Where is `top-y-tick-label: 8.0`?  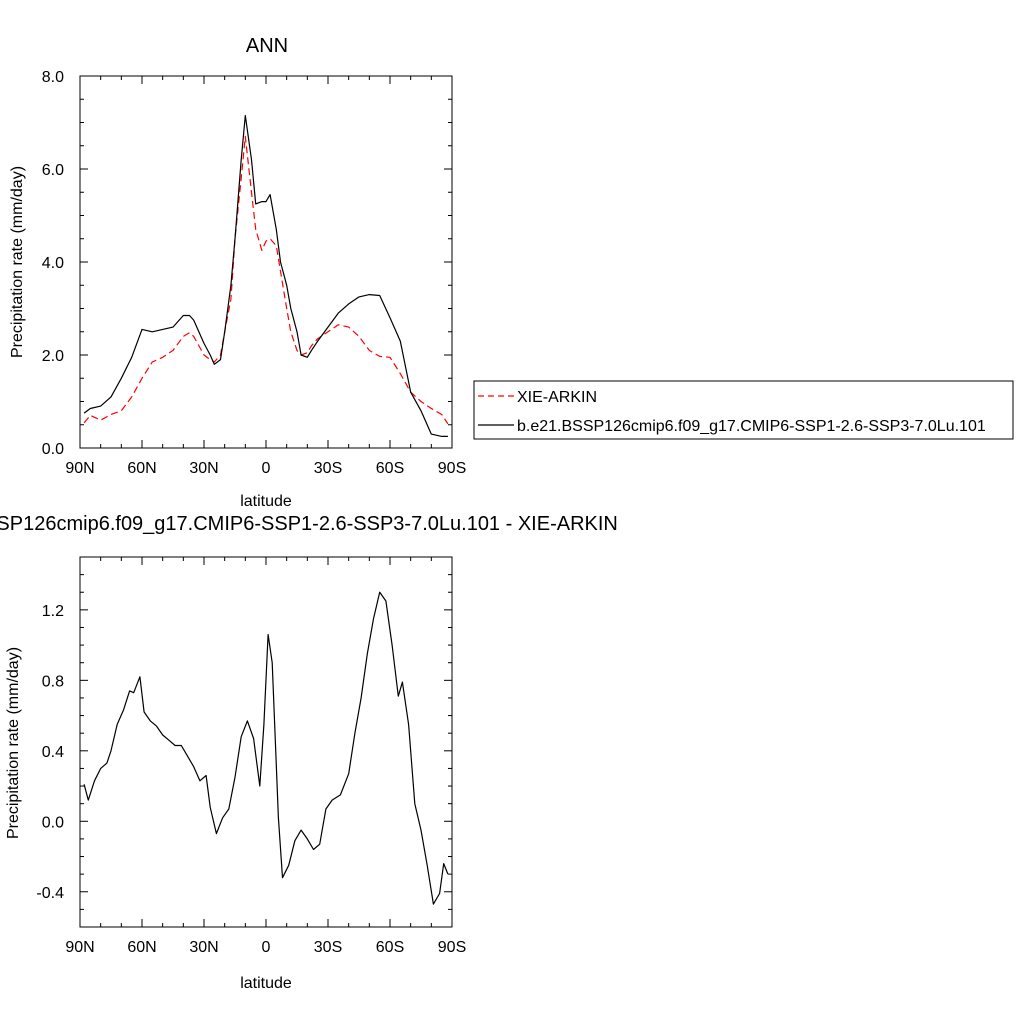 top-y-tick-label: 8.0 is located at coordinates (53, 77).